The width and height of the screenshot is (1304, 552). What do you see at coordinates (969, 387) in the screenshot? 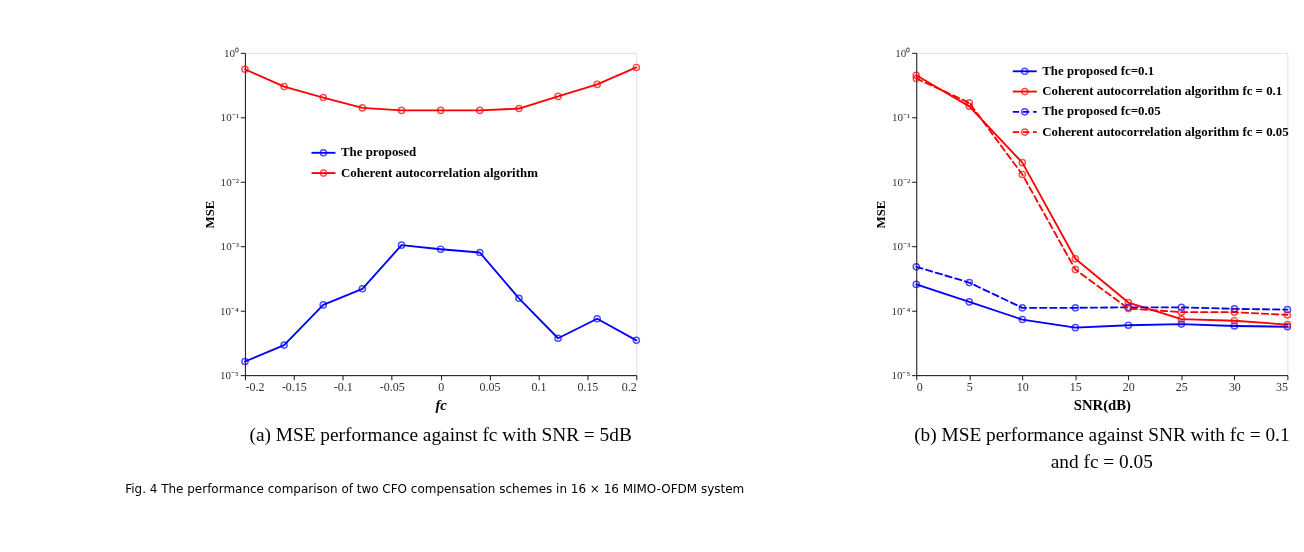
I see `x-tick-label: 5` at bounding box center [969, 387].